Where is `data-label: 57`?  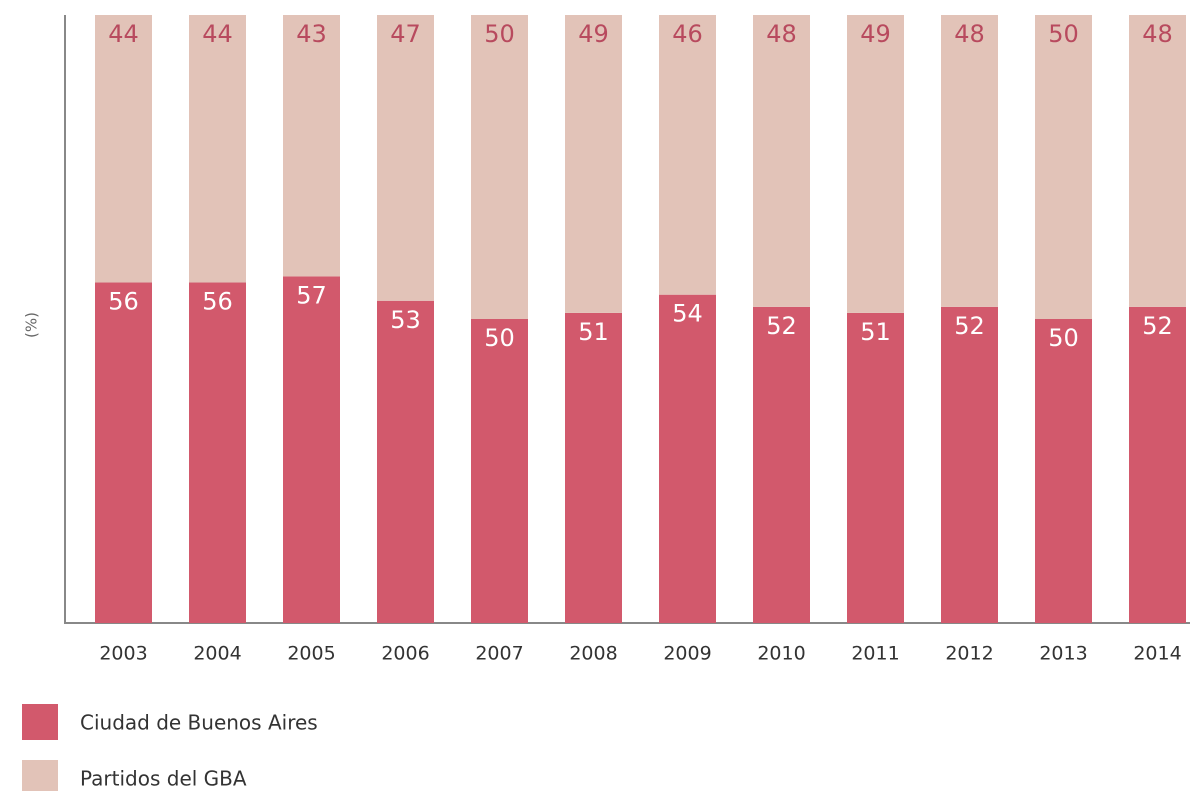
data-label: 57 is located at coordinates (311, 295).